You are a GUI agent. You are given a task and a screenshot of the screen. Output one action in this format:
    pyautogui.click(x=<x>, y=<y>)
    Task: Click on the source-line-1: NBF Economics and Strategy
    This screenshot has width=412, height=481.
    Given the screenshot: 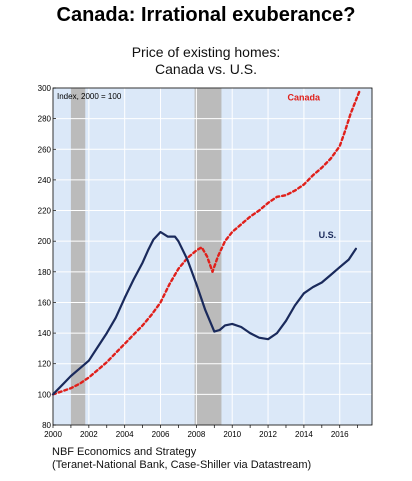 What is the action you would take?
    pyautogui.click(x=124, y=452)
    